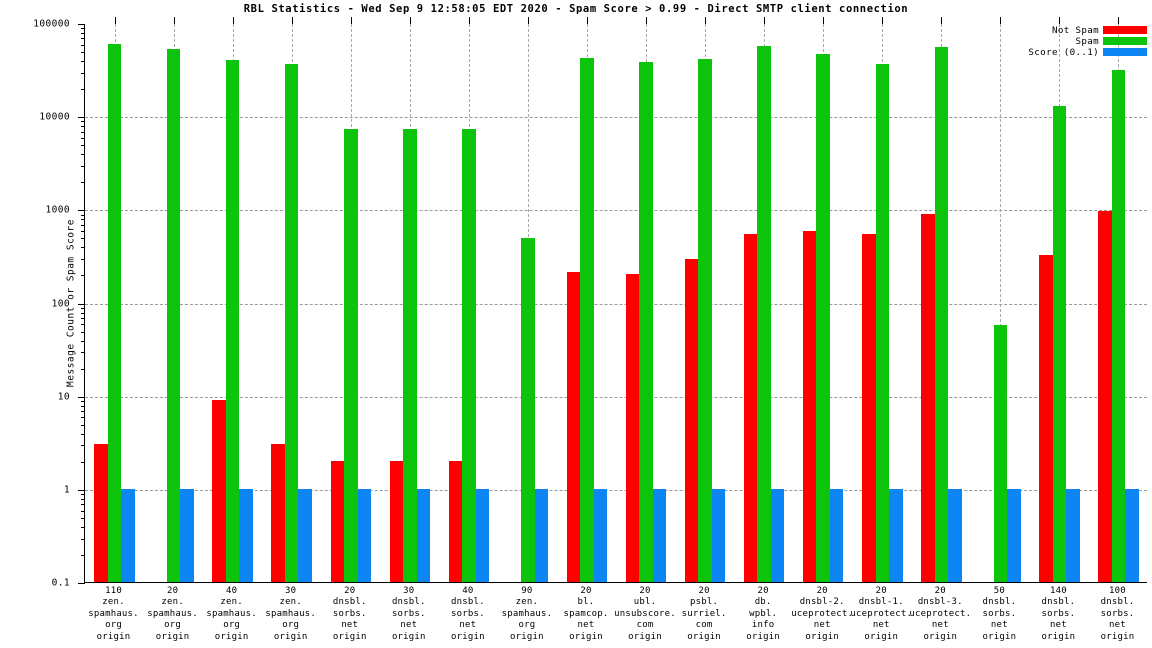  What do you see at coordinates (291, 591) in the screenshot?
I see `x-axis-label-line: 30` at bounding box center [291, 591].